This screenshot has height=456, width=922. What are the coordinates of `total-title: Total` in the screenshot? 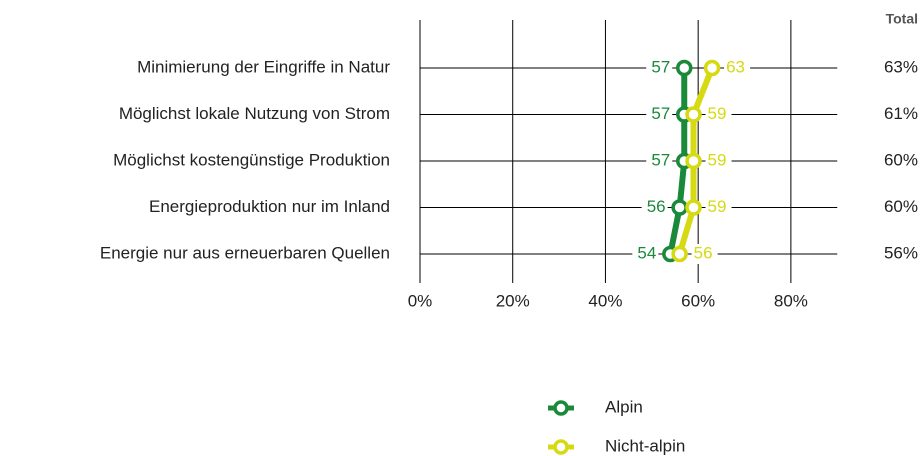 It's located at (902, 19).